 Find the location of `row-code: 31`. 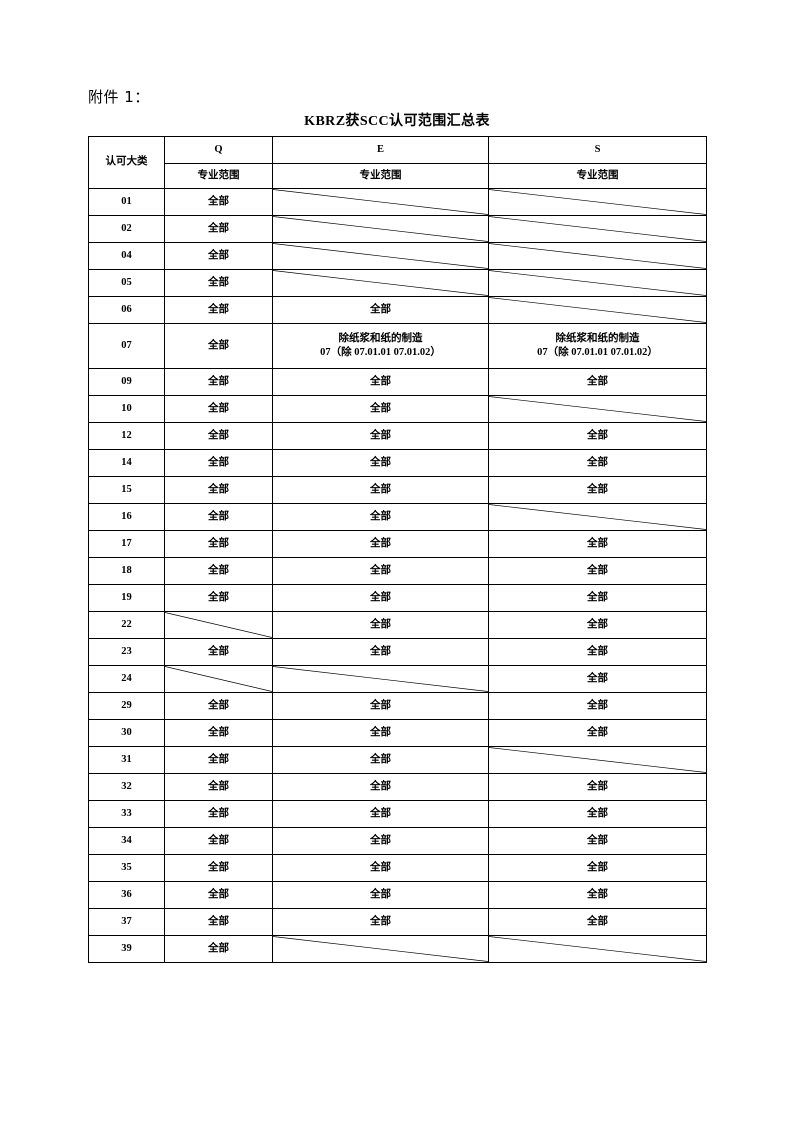

row-code: 31 is located at coordinates (126, 760).